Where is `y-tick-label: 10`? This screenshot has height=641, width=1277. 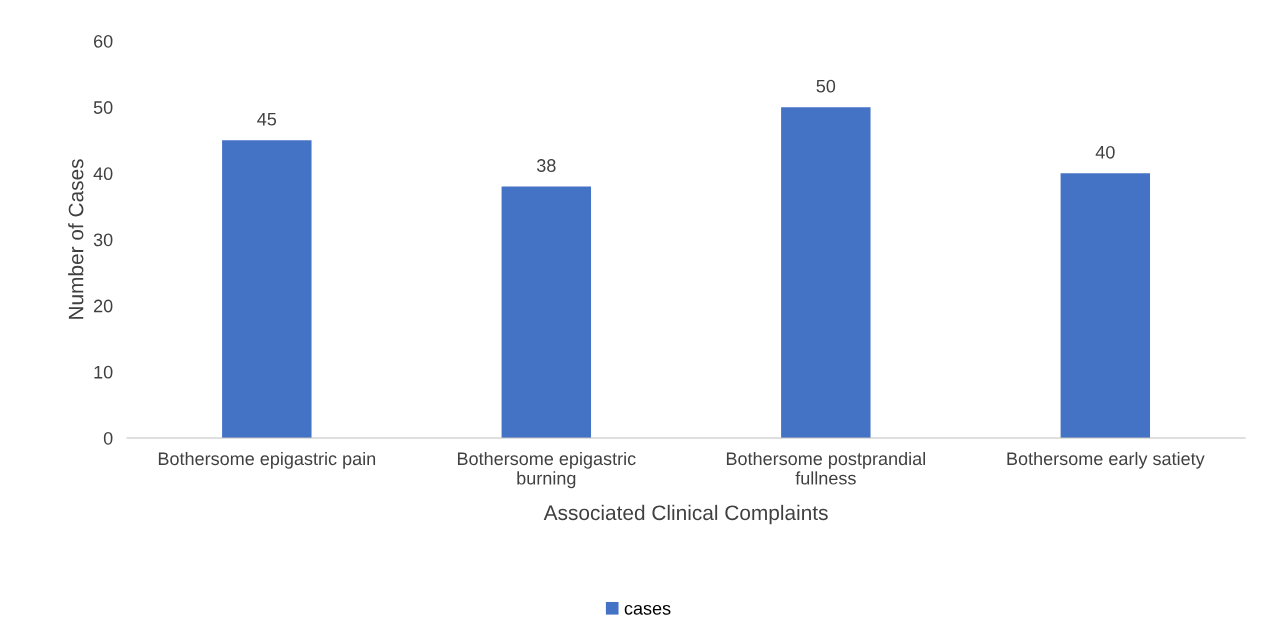
y-tick-label: 10 is located at coordinates (103, 372).